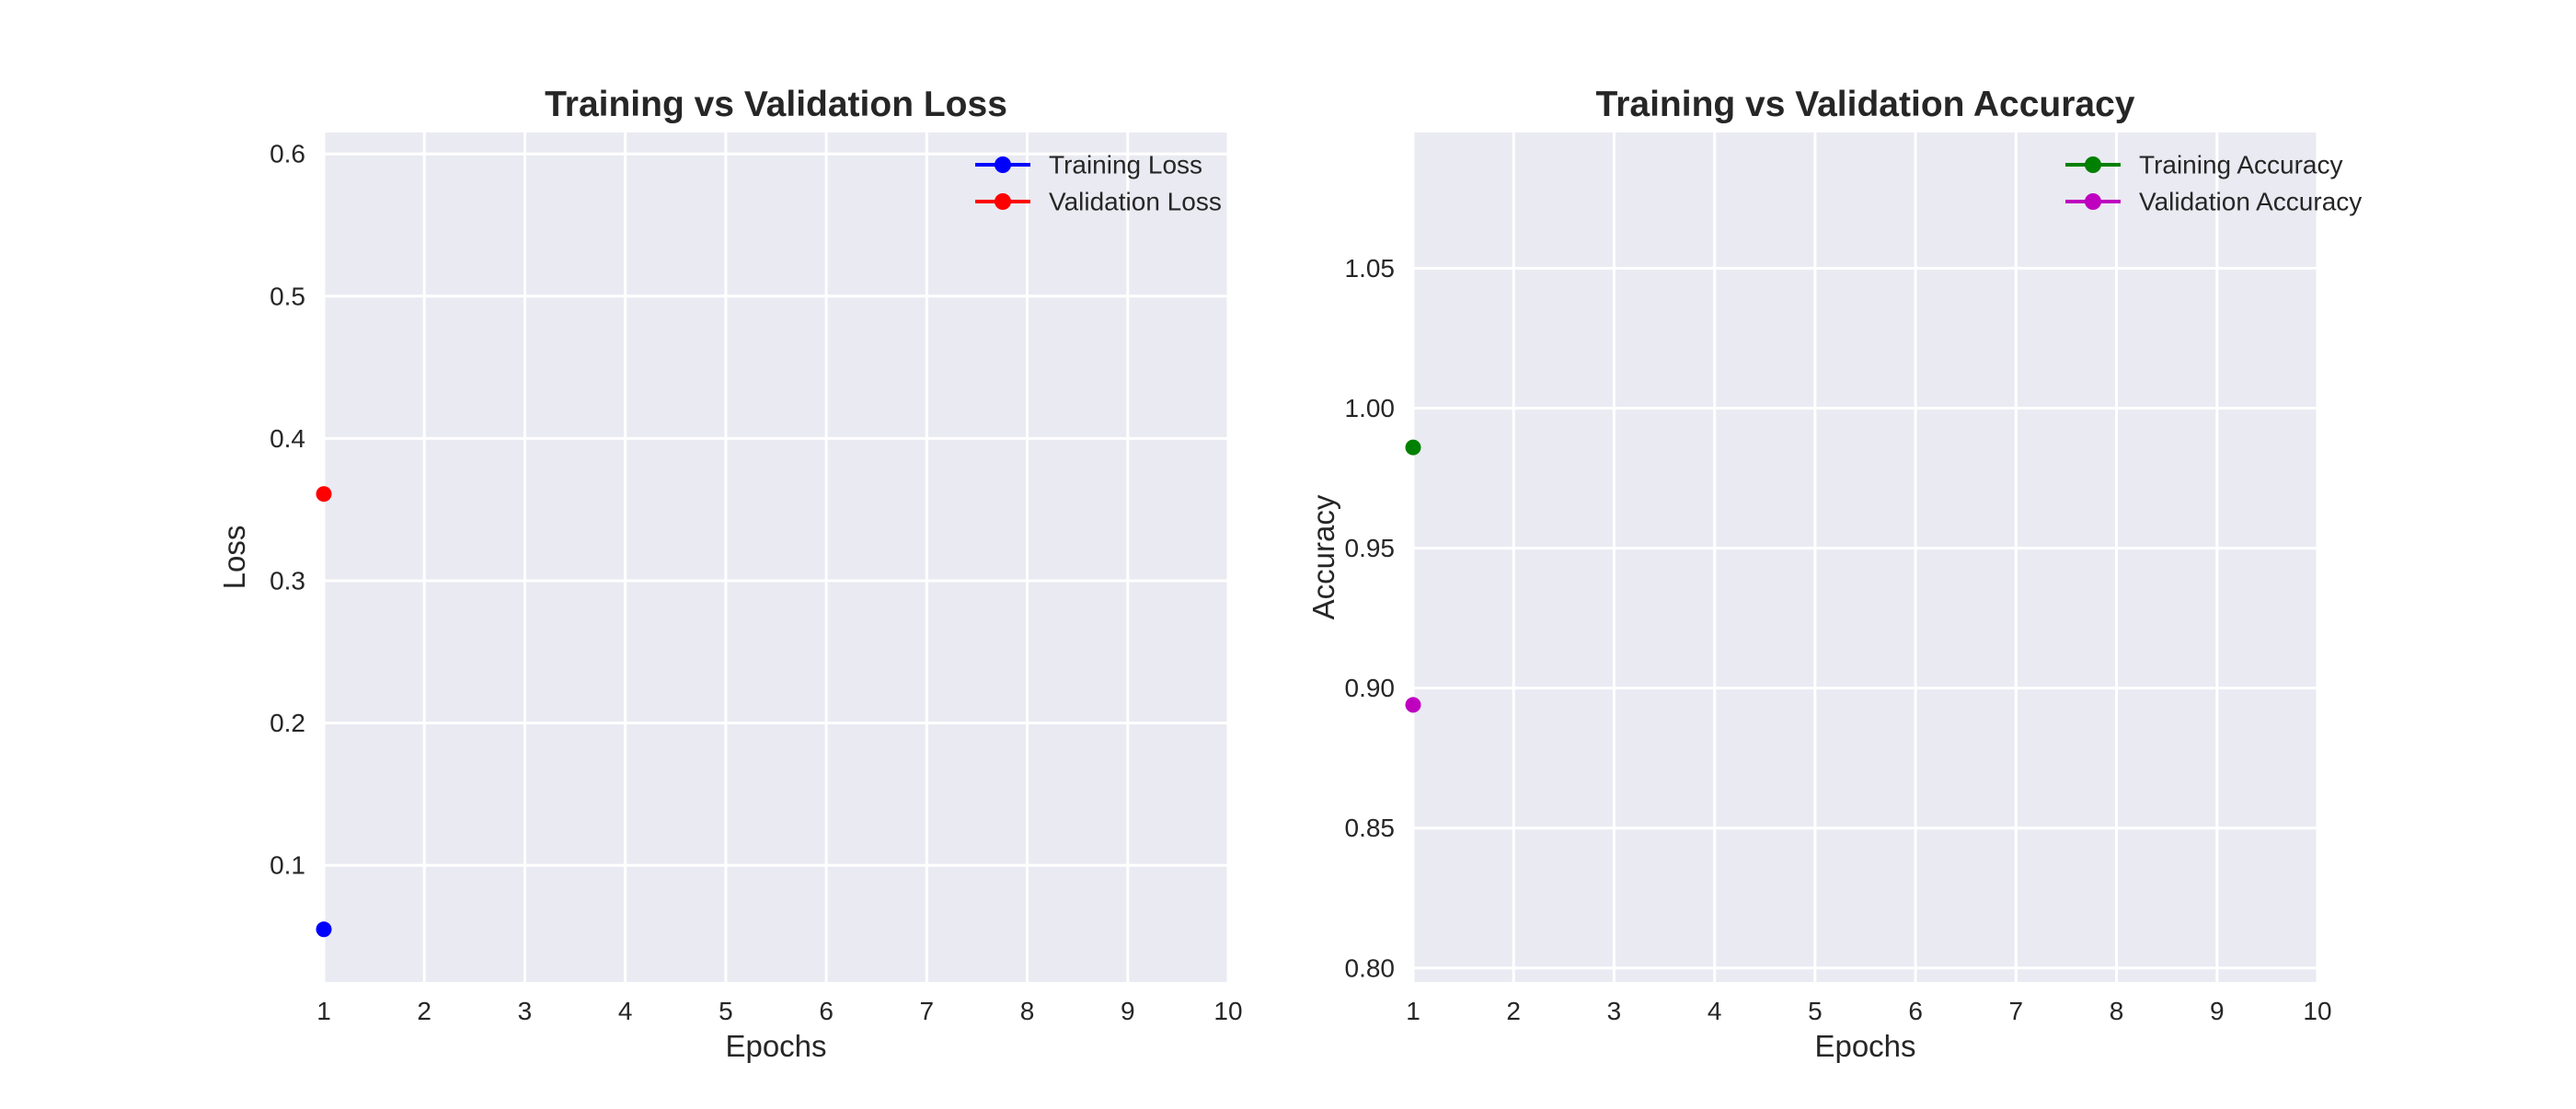 The width and height of the screenshot is (2576, 1109). What do you see at coordinates (287, 154) in the screenshot?
I see `loss-y-tick-label: 0.6` at bounding box center [287, 154].